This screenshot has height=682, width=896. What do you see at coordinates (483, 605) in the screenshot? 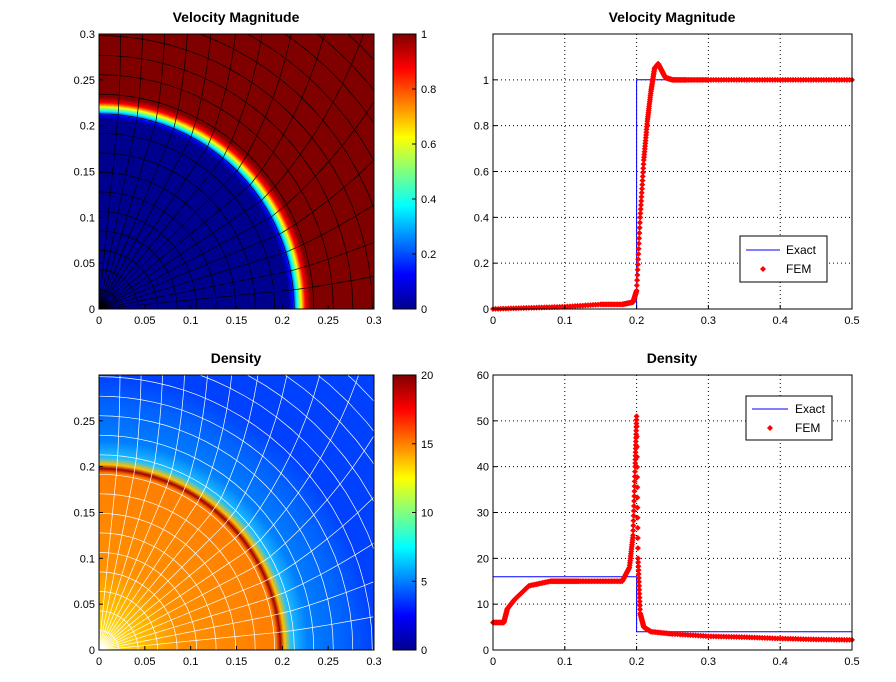
I see `y-tick-label: 10` at bounding box center [483, 605].